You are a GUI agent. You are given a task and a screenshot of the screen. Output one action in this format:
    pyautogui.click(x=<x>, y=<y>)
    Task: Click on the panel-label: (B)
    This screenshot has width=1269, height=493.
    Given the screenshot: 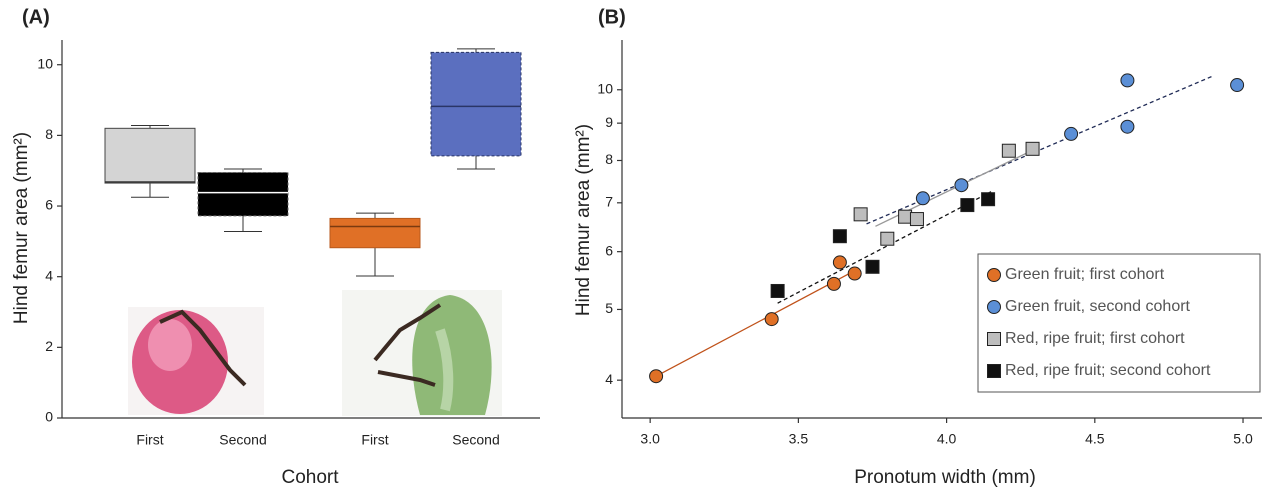 What is the action you would take?
    pyautogui.click(x=612, y=17)
    